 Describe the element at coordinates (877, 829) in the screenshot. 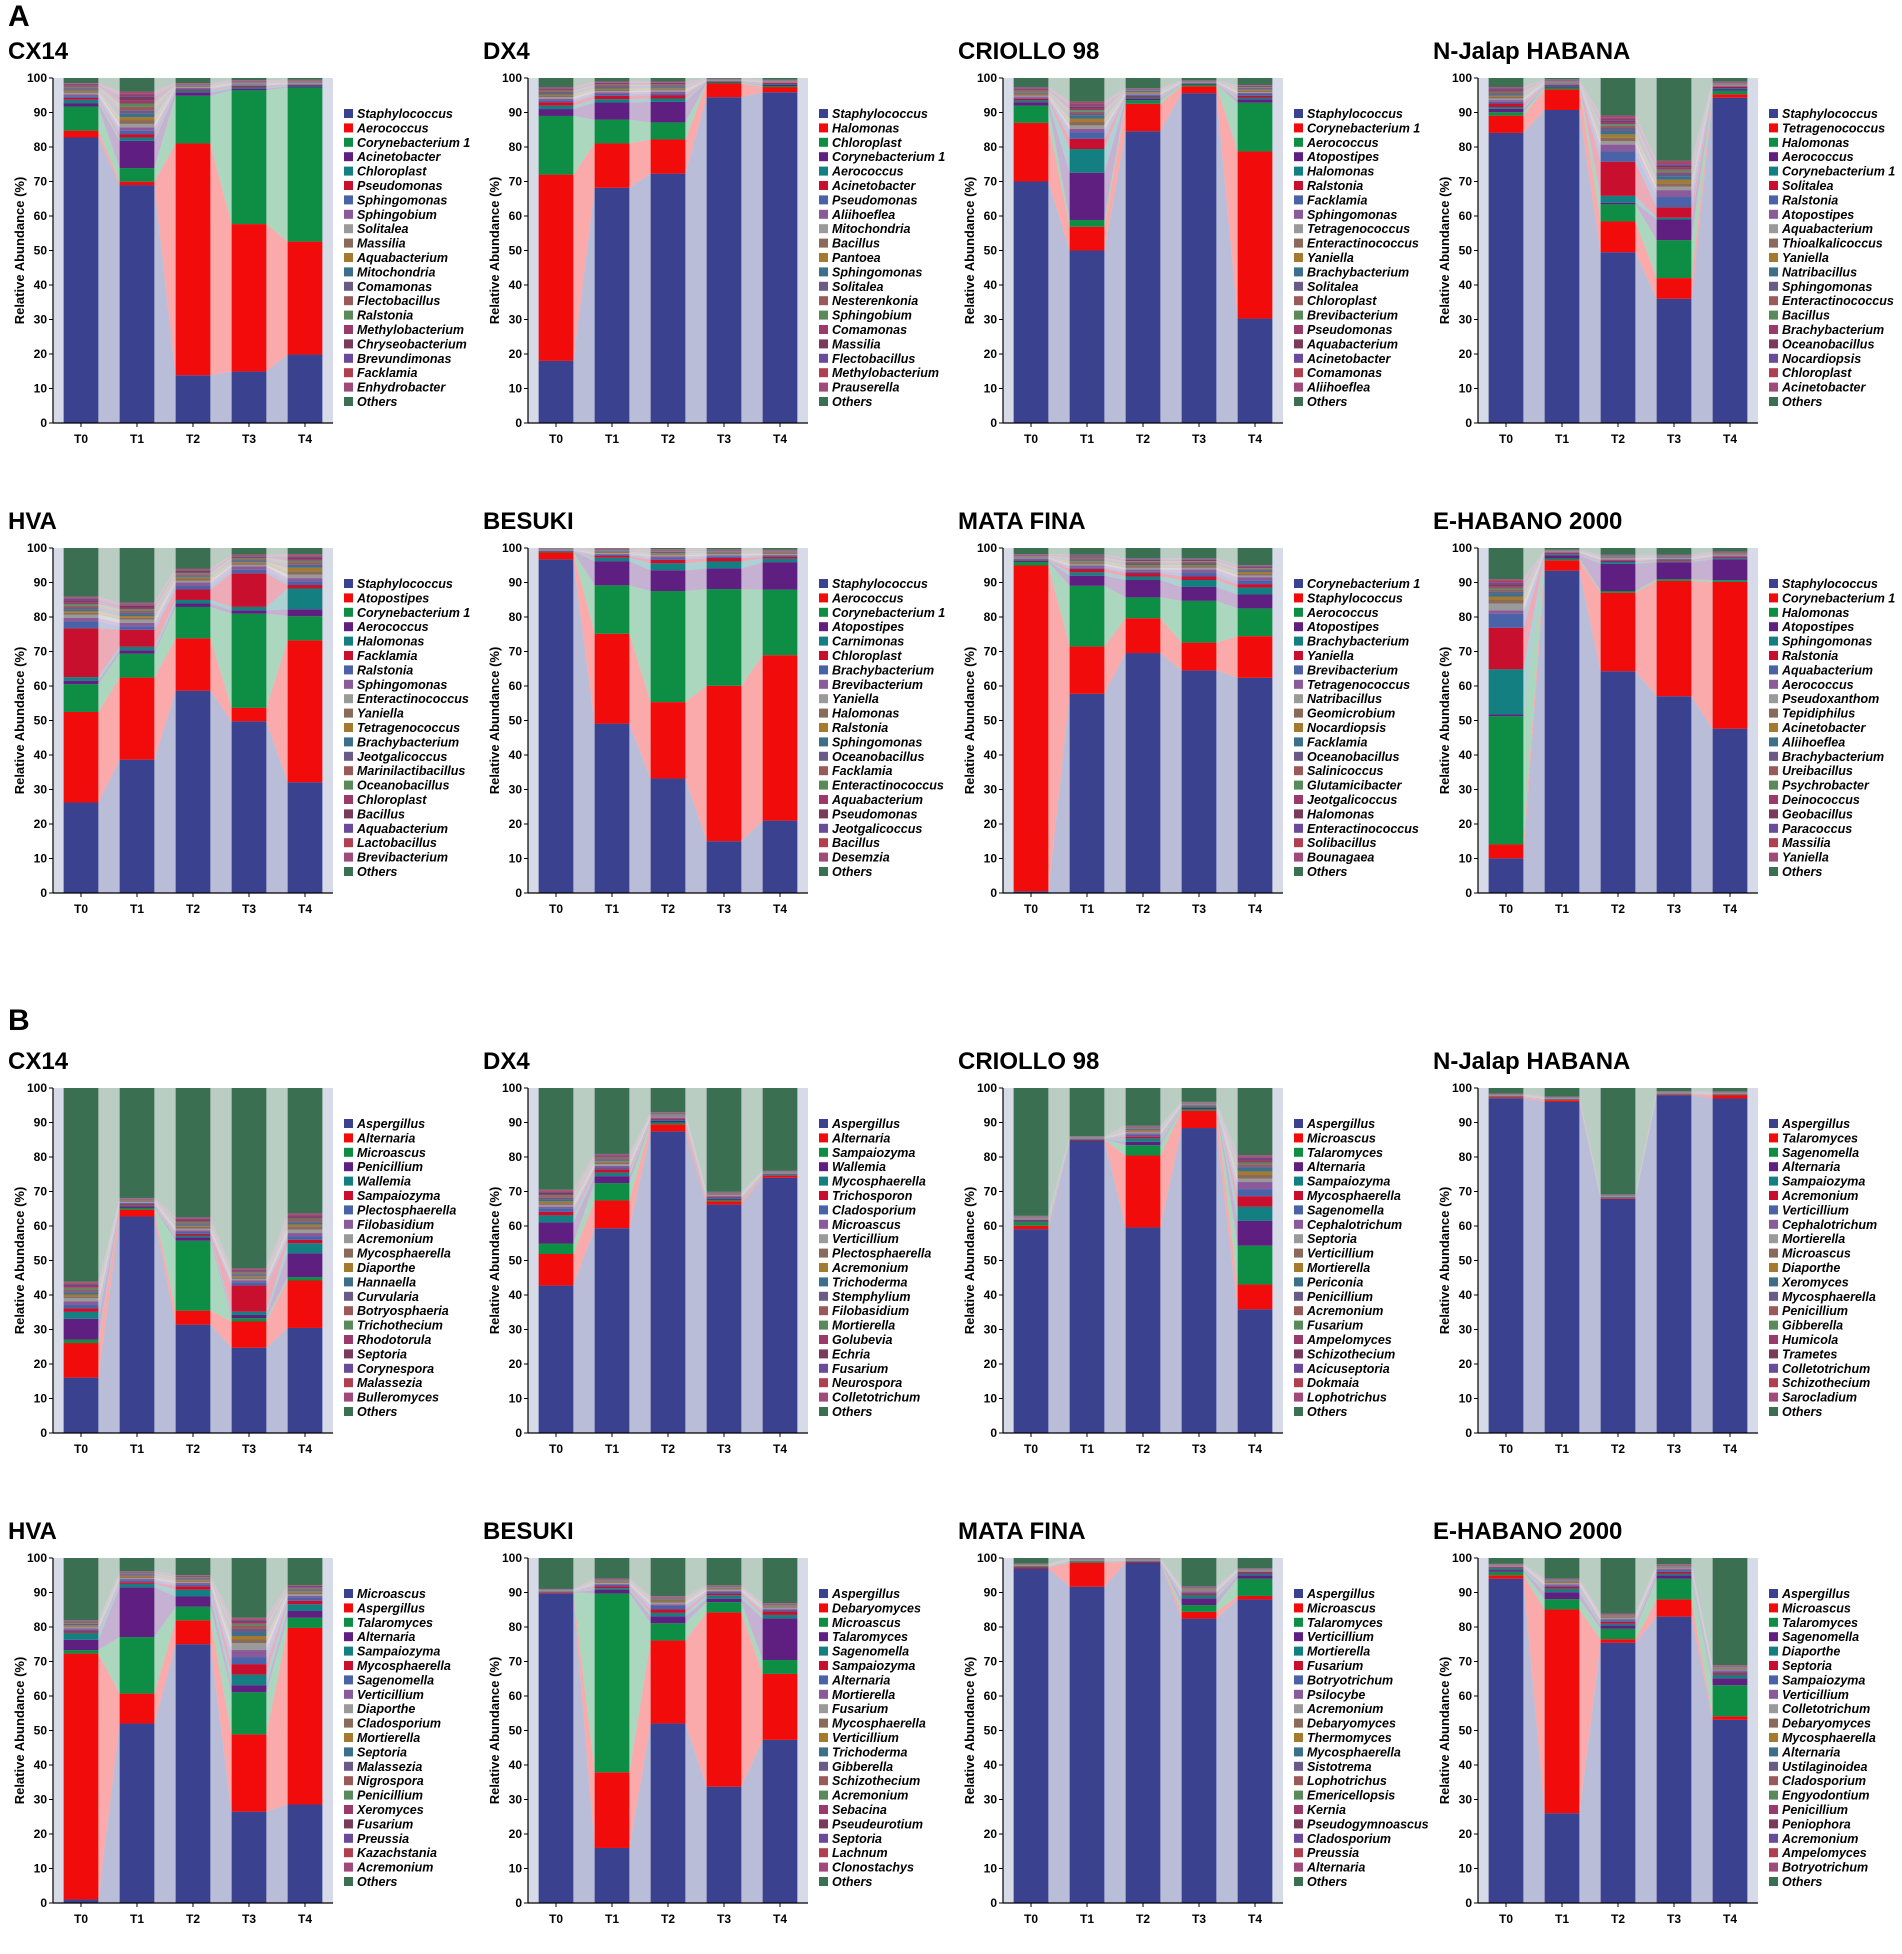

I see `chart-a-6-legend-label-18: Jeotgalicoccus` at that location.